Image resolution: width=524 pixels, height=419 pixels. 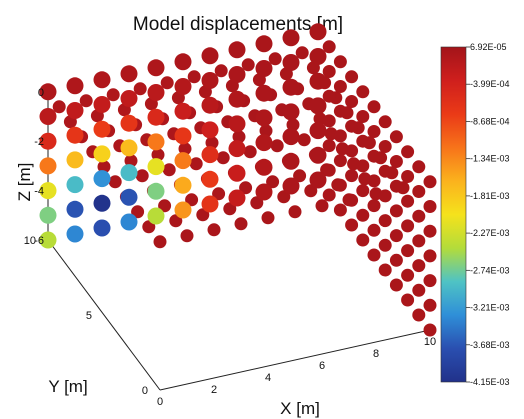 I want to click on y-axis-line, so click(x=104, y=315).